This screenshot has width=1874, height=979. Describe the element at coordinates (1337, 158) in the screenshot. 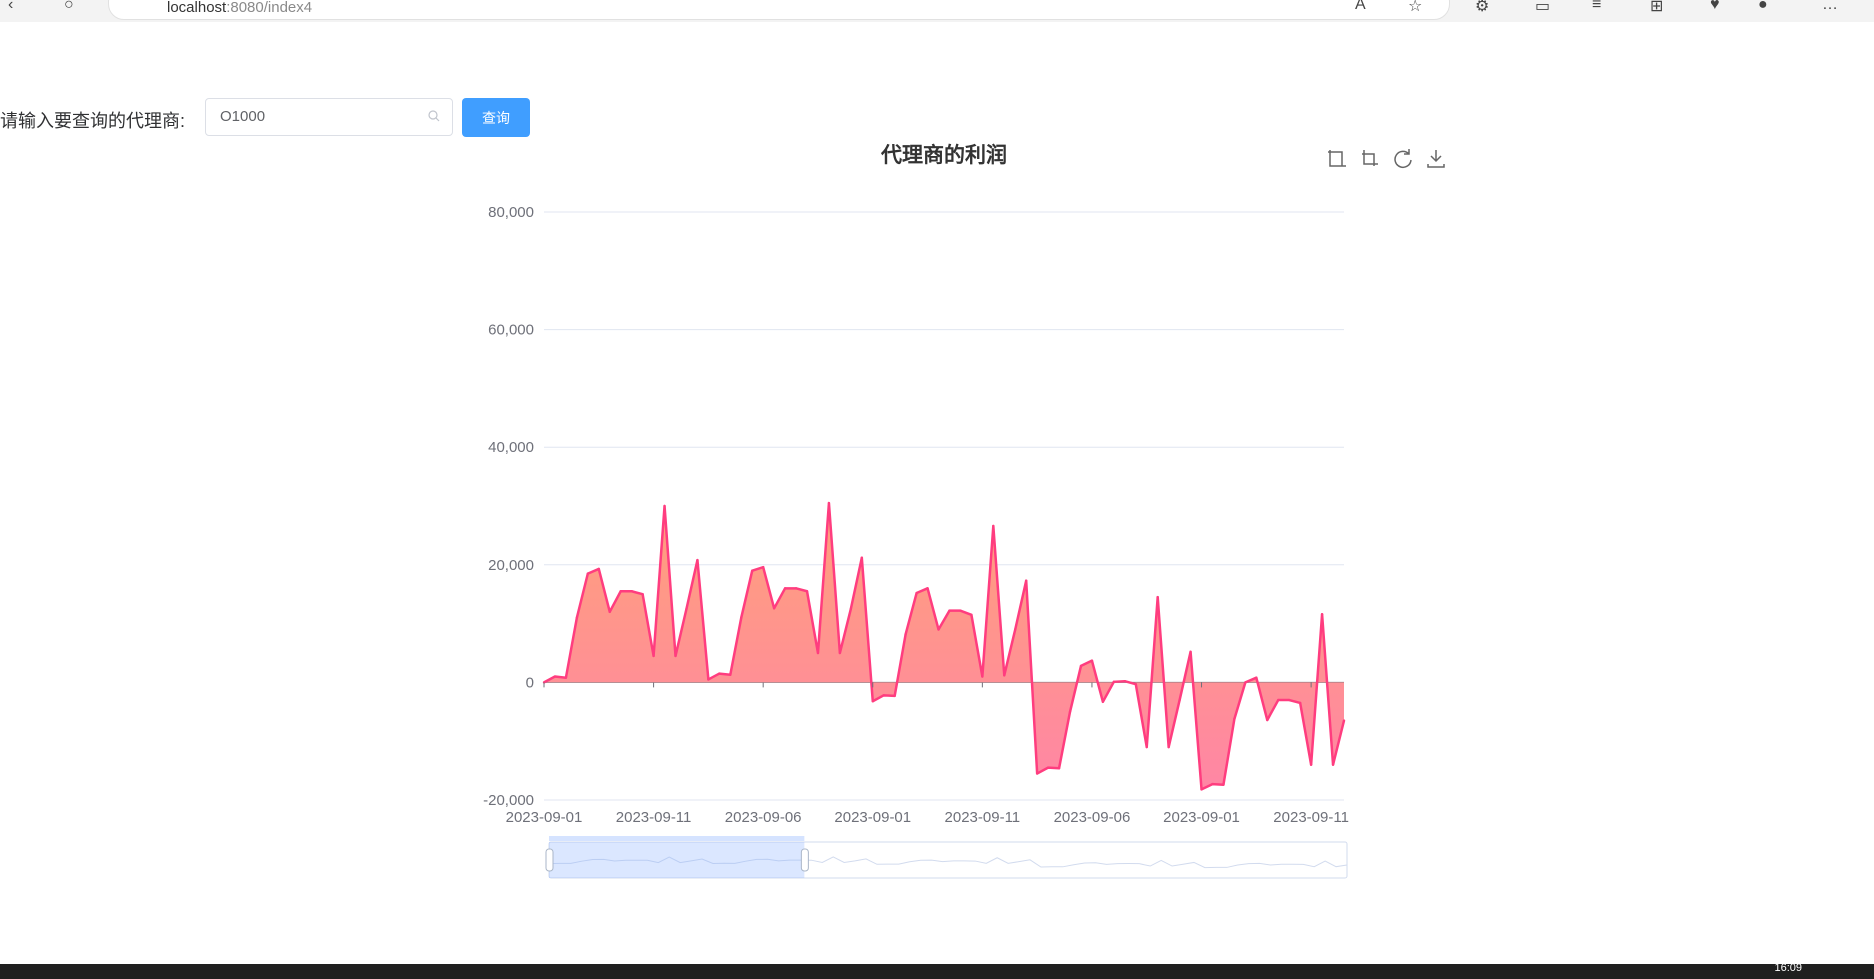

I see `zoom-icon` at that location.